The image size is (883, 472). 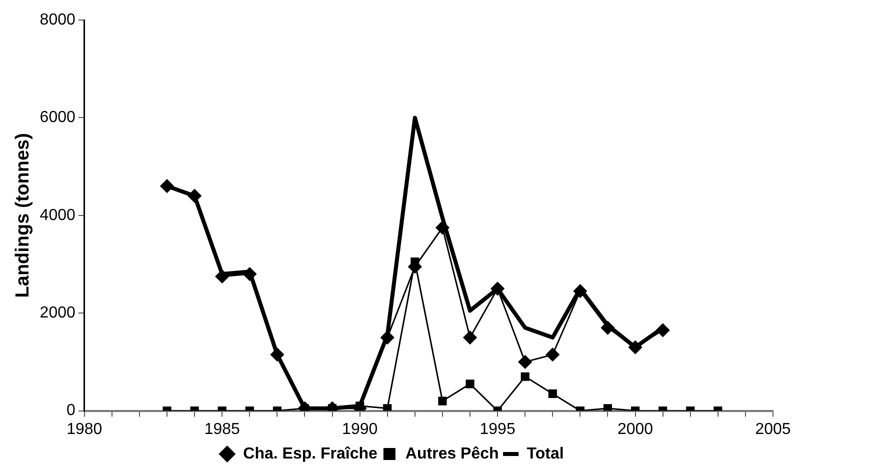 I want to click on y-tick-label: 0, so click(x=71, y=411).